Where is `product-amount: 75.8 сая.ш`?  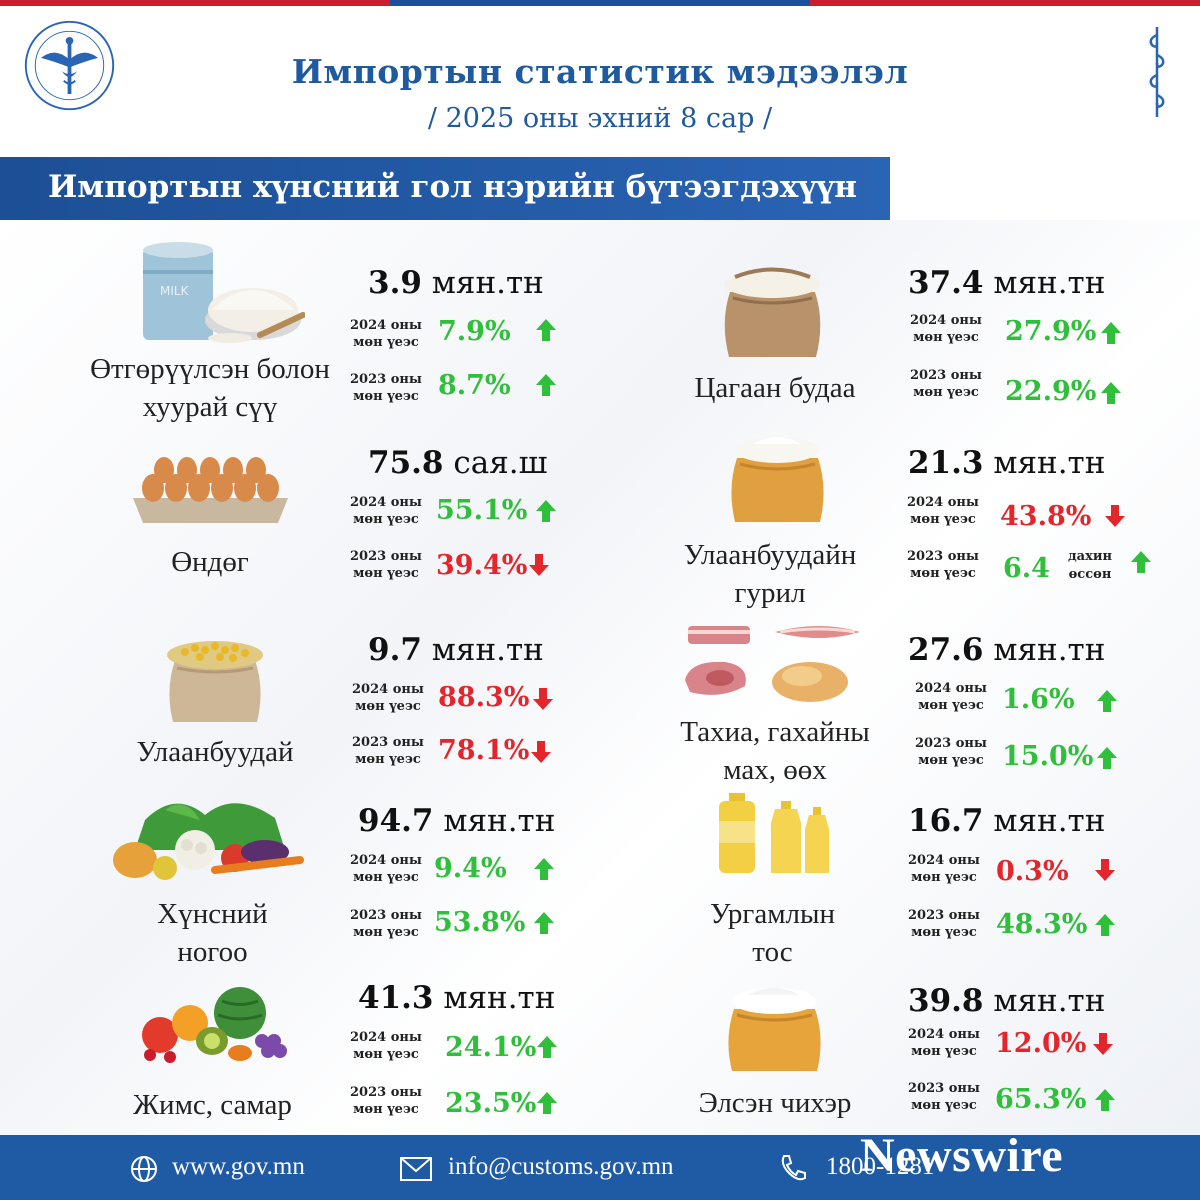
product-amount: 75.8 сая.ш is located at coordinates (457, 463).